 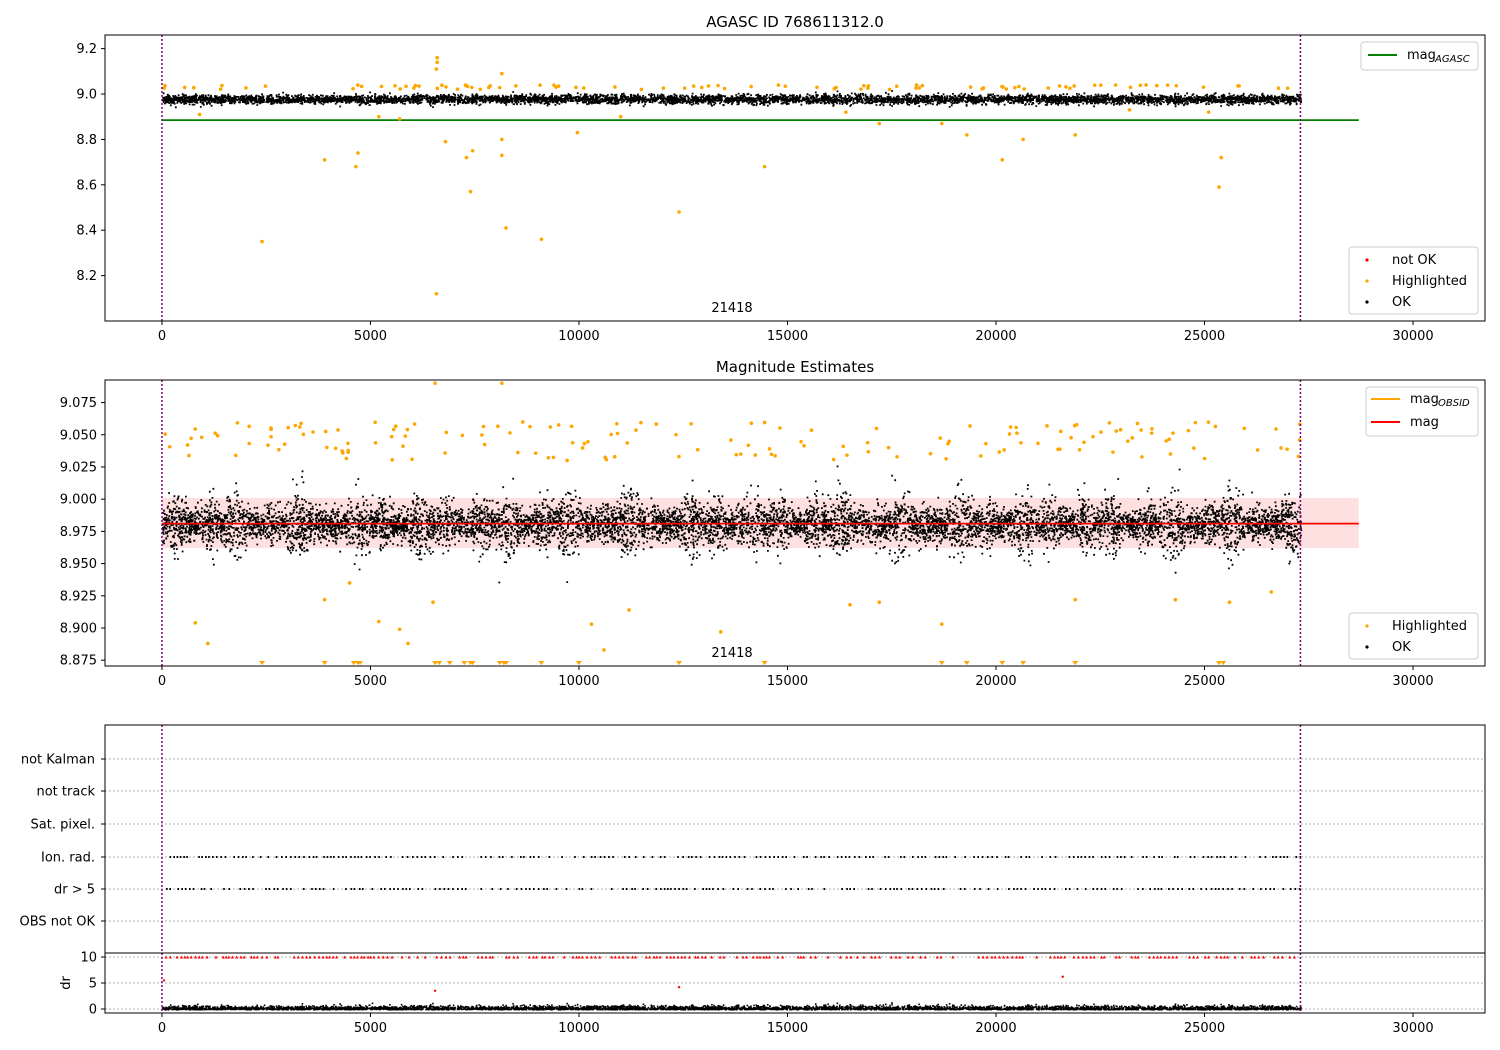 What do you see at coordinates (78, 661) in the screenshot?
I see `y-tick-label: 8.875` at bounding box center [78, 661].